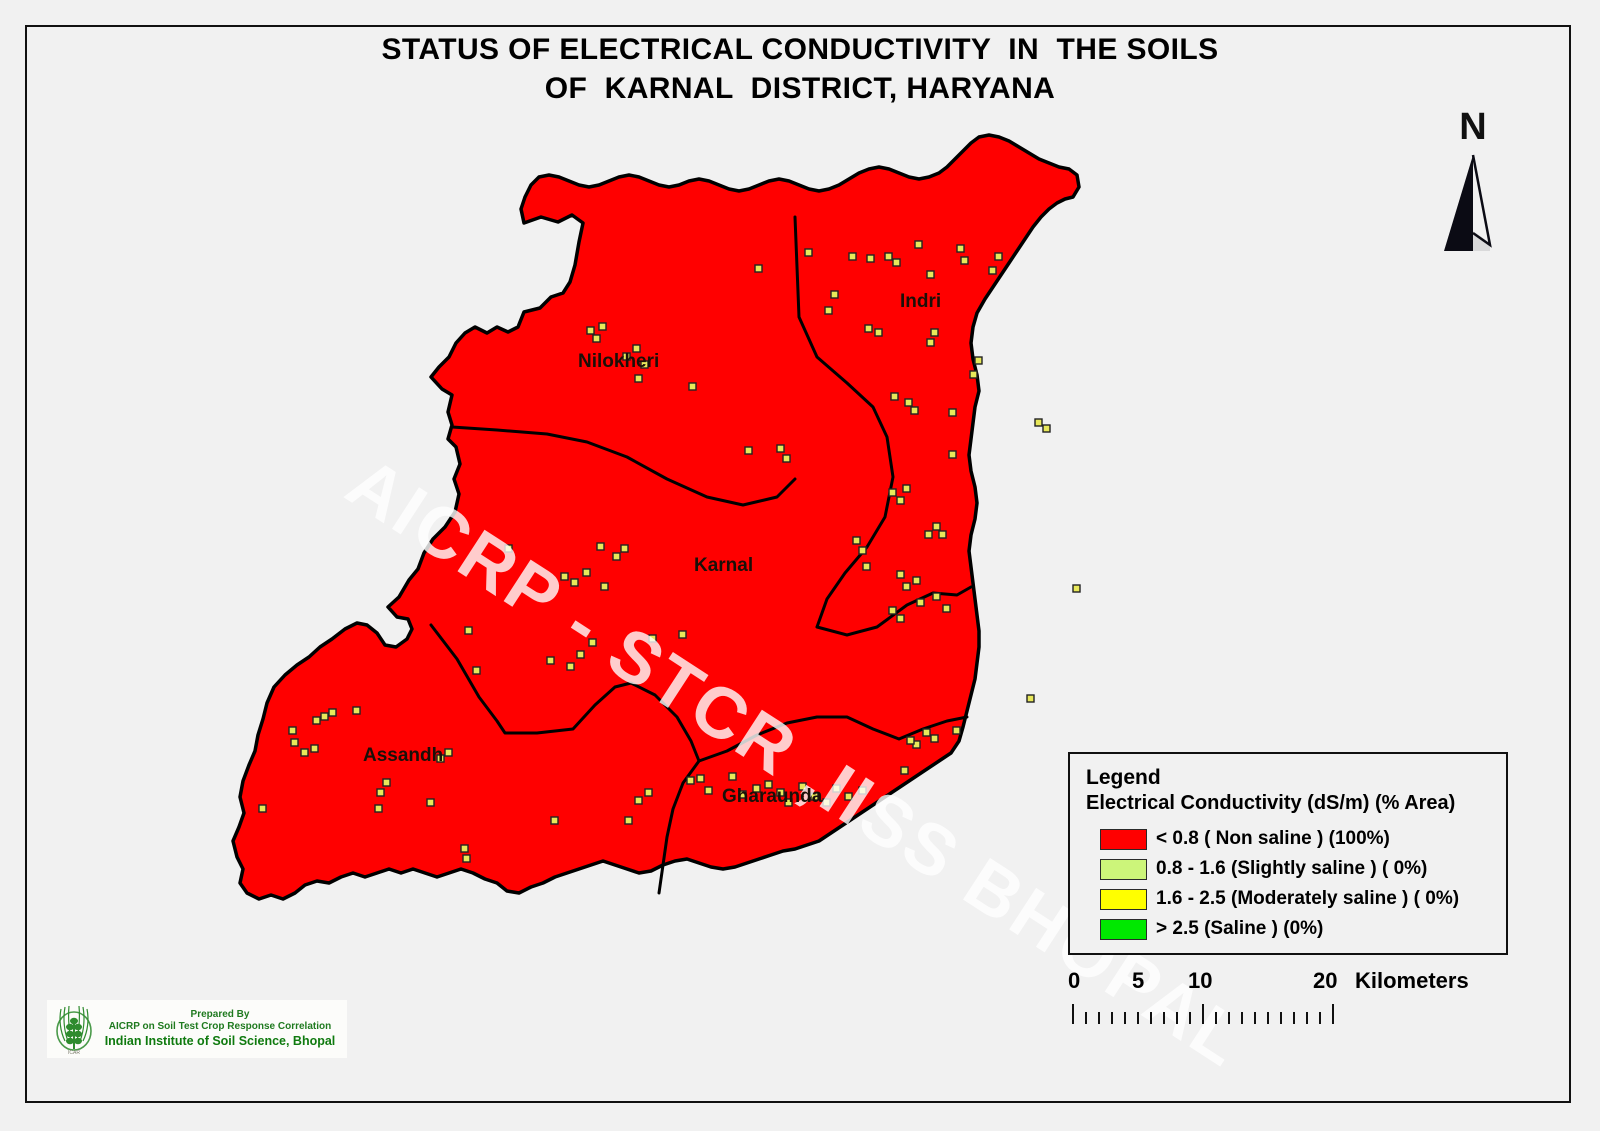  Describe the element at coordinates (220, 1040) in the screenshot. I see `credits-line3: Indian Institute of Soil Science, Bhopal` at that location.